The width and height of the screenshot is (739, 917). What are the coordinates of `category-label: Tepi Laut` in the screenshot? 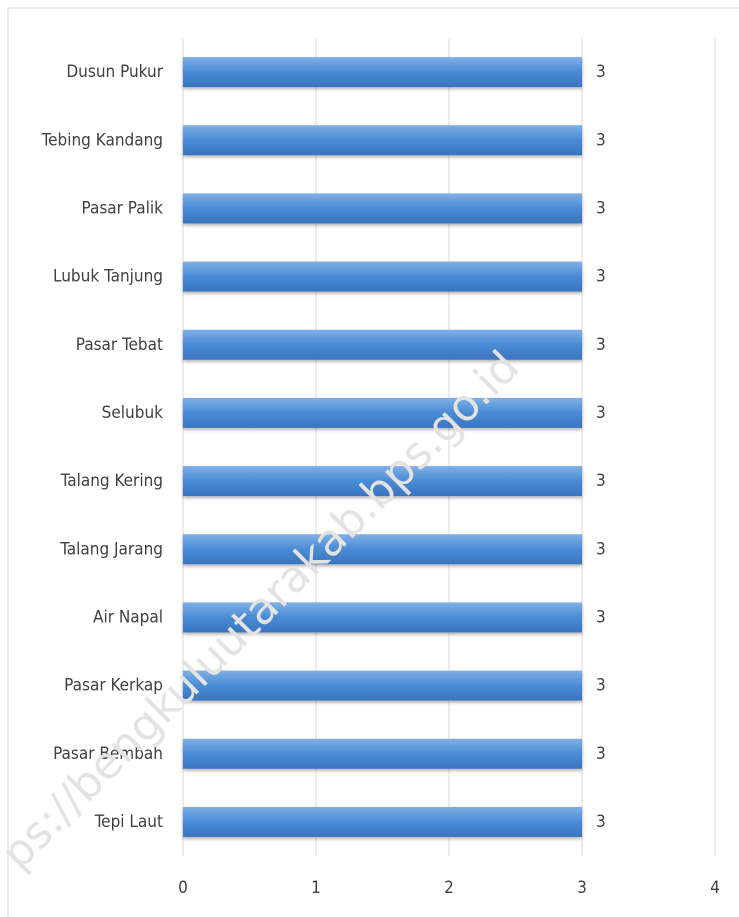 It's located at (128, 822).